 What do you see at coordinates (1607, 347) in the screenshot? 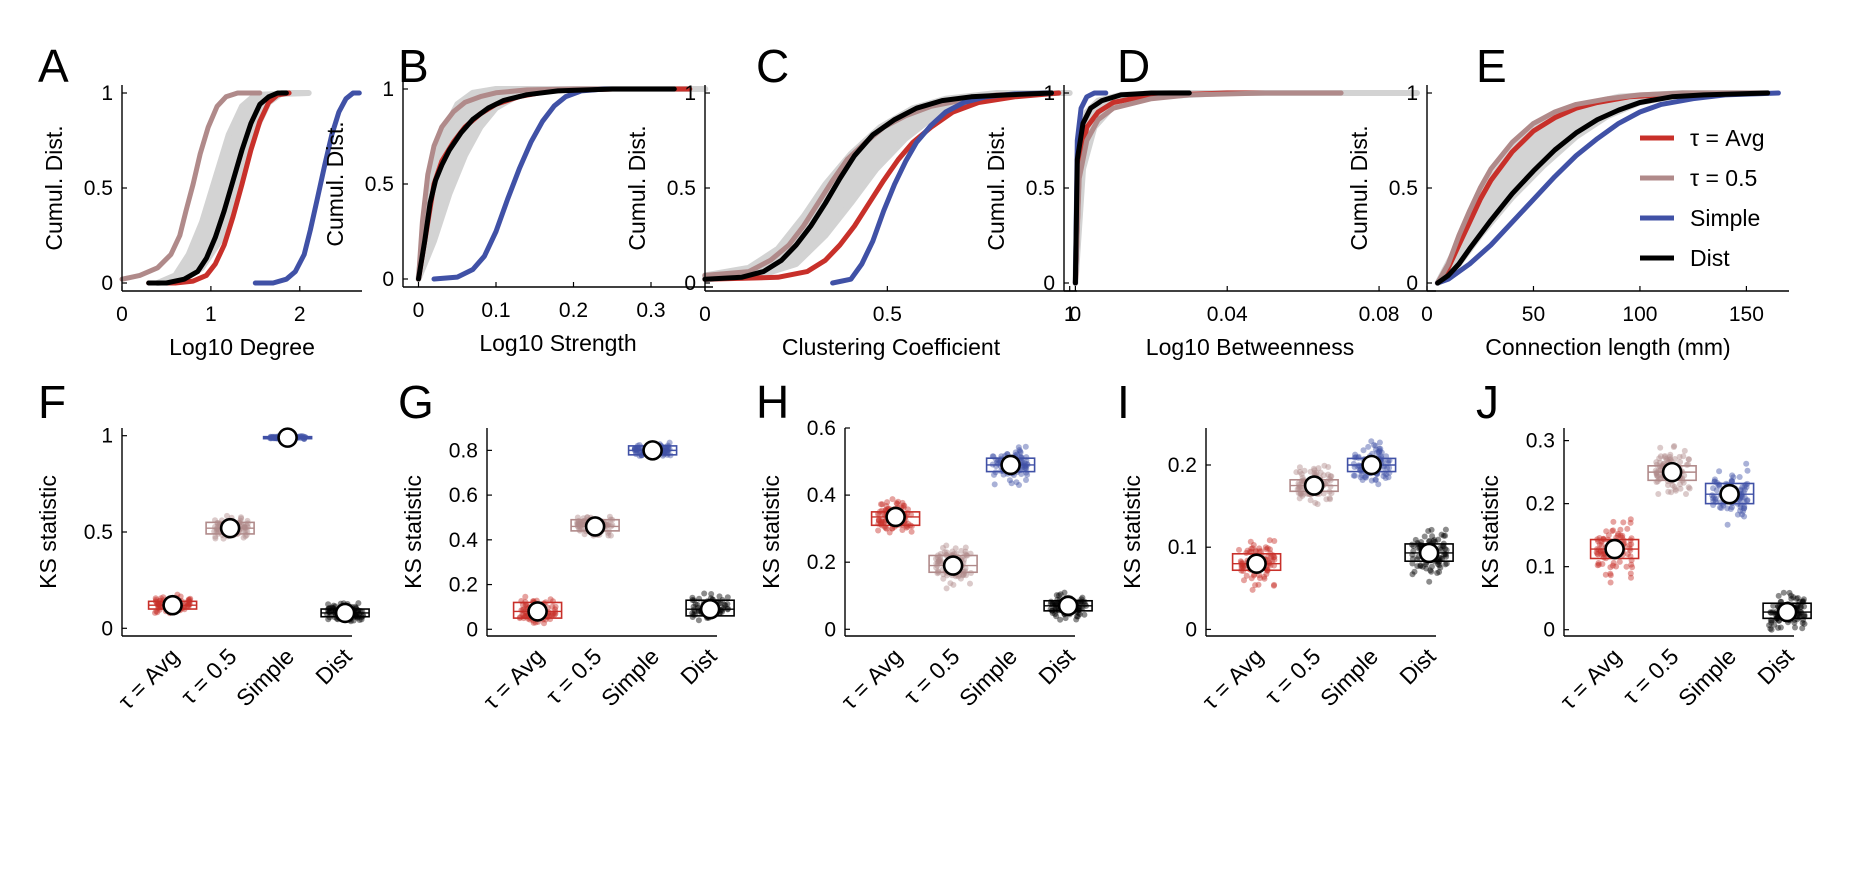
I see `x-axis-label: Connection length (mm)` at bounding box center [1607, 347].